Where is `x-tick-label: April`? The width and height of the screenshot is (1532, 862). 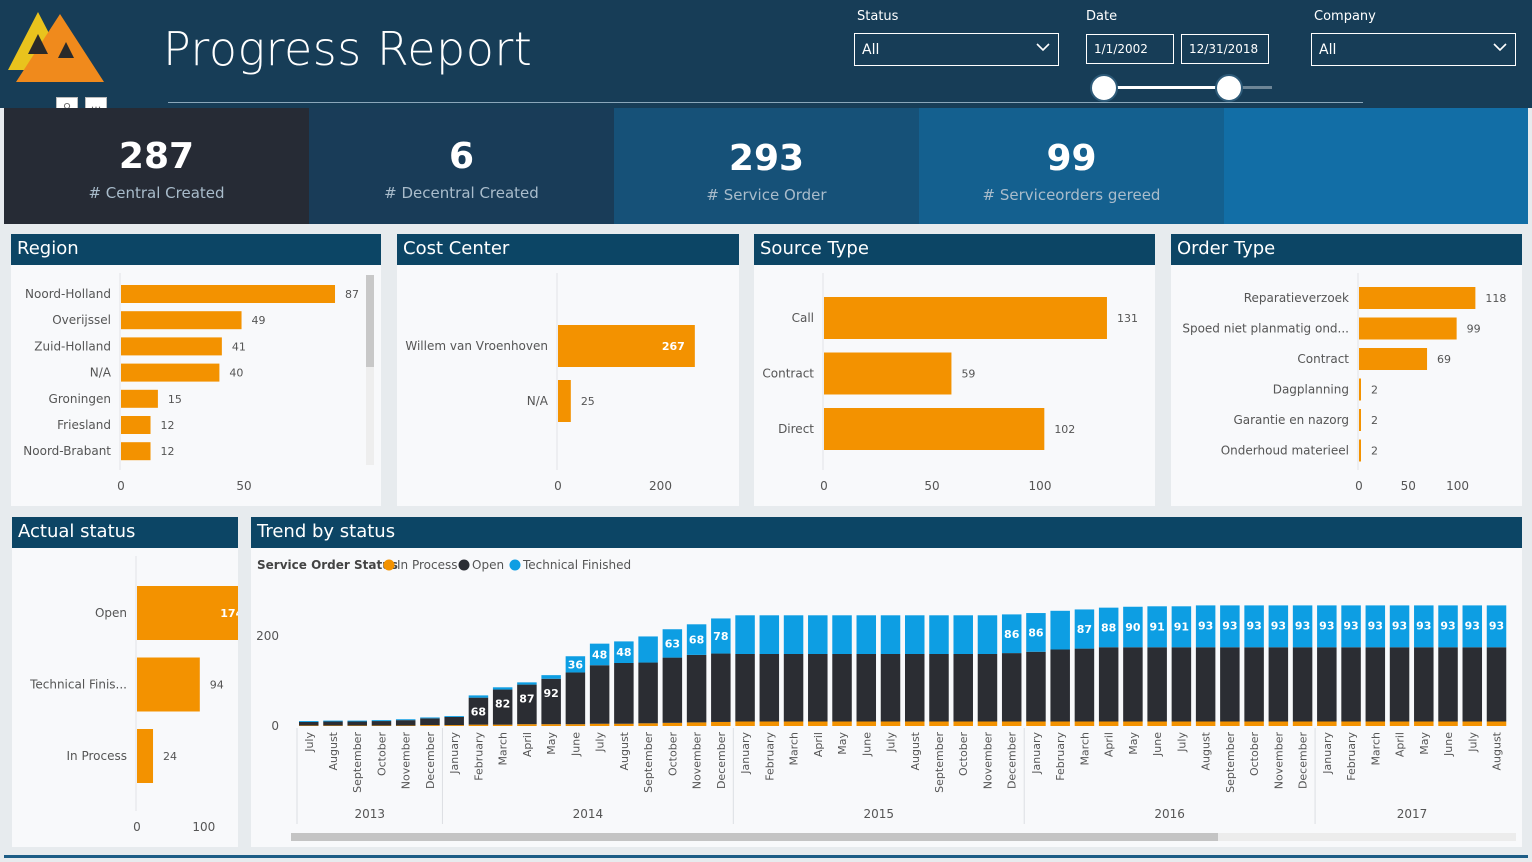
x-tick-label: April is located at coordinates (1109, 744).